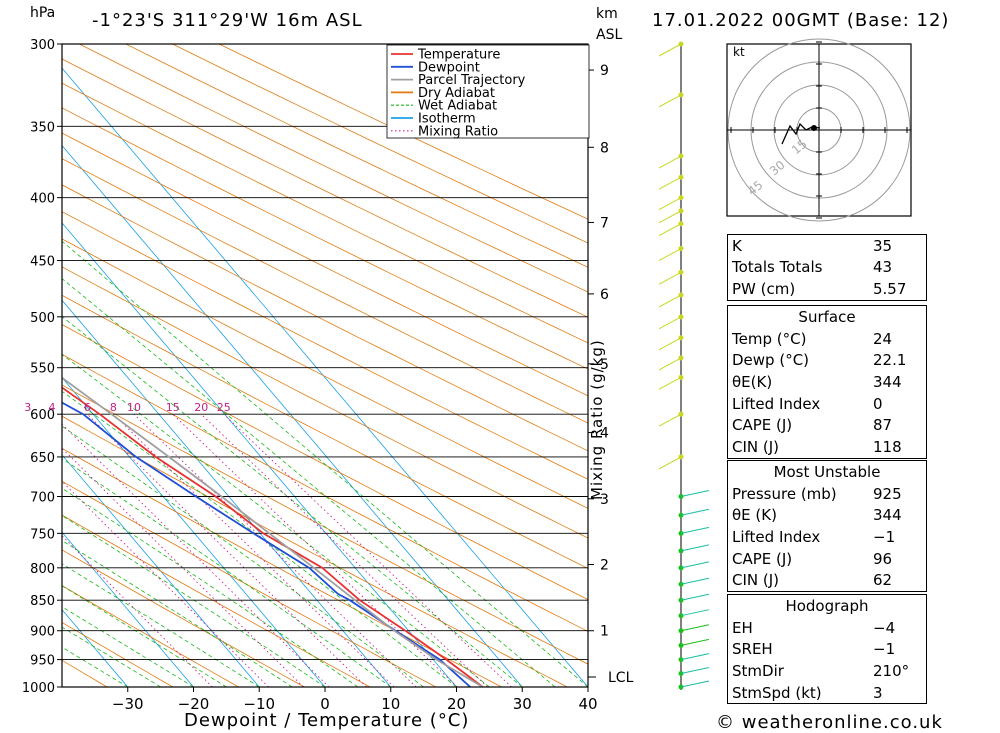  What do you see at coordinates (42, 534) in the screenshot?
I see `pressure-tick-label: 750` at bounding box center [42, 534].